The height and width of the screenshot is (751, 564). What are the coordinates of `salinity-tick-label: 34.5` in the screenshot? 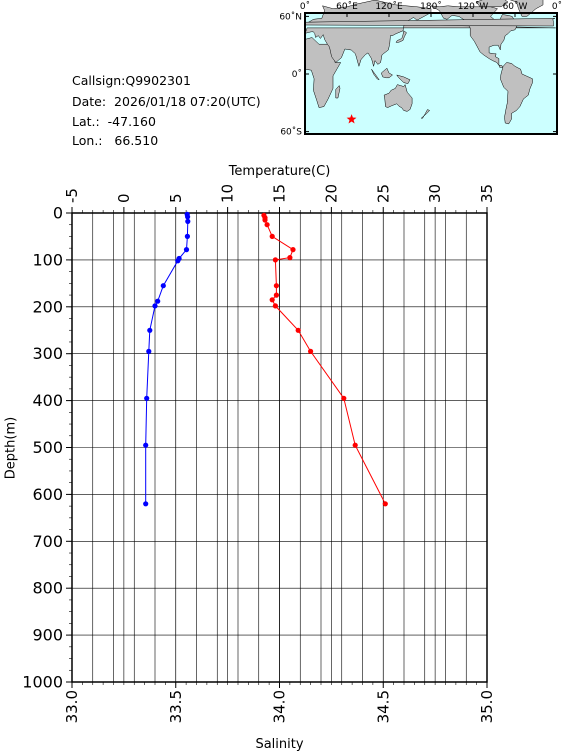 It's located at (383, 706).